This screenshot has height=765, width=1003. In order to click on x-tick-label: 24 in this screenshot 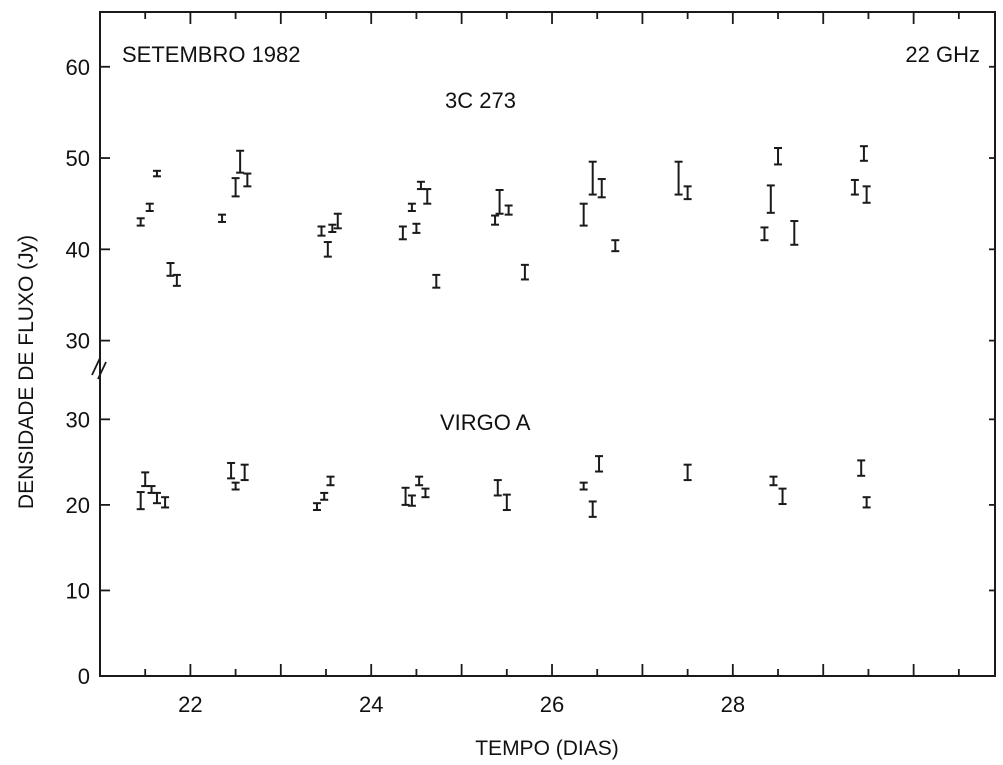, I will do `click(371, 704)`.